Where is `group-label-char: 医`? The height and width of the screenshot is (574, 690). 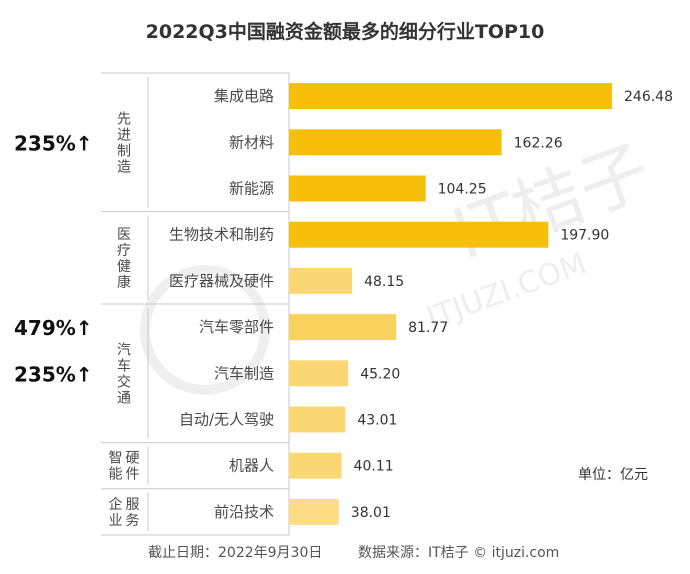 group-label-char: 医 is located at coordinates (124, 235).